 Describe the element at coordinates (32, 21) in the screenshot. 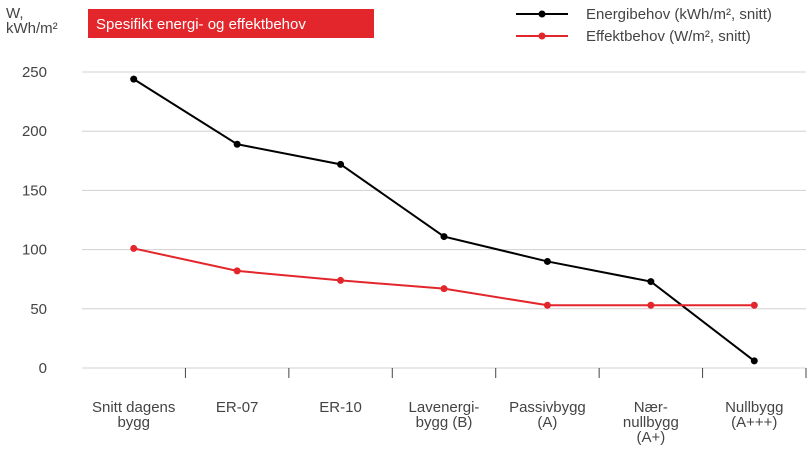

I see `y-axis-label: W, kWh/m²` at that location.